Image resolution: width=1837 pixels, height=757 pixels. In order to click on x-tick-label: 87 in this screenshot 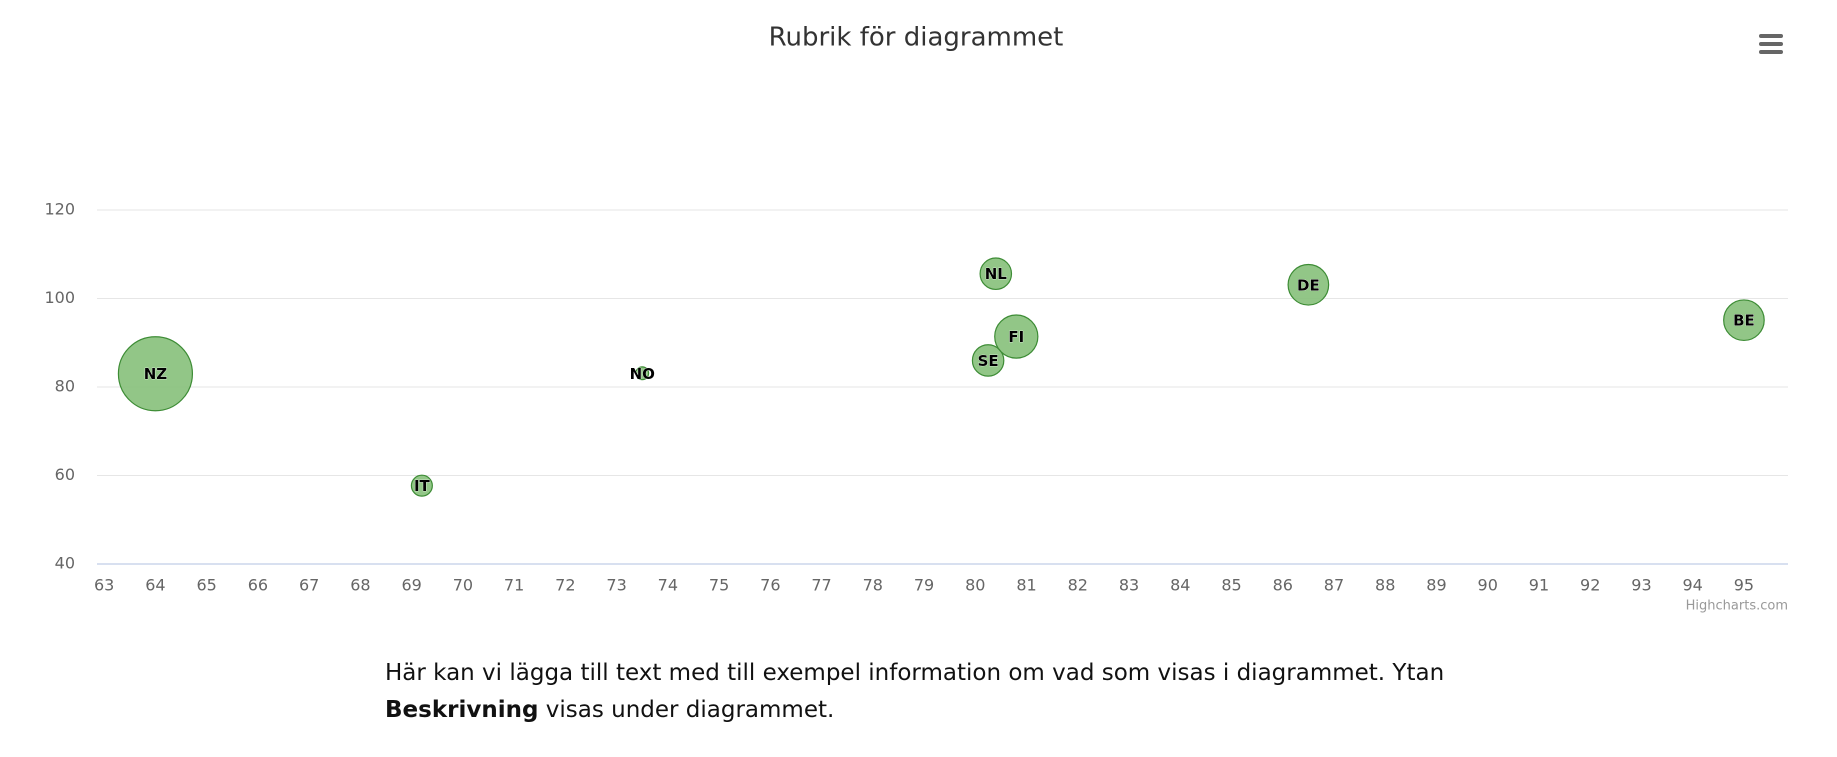, I will do `click(1334, 585)`.